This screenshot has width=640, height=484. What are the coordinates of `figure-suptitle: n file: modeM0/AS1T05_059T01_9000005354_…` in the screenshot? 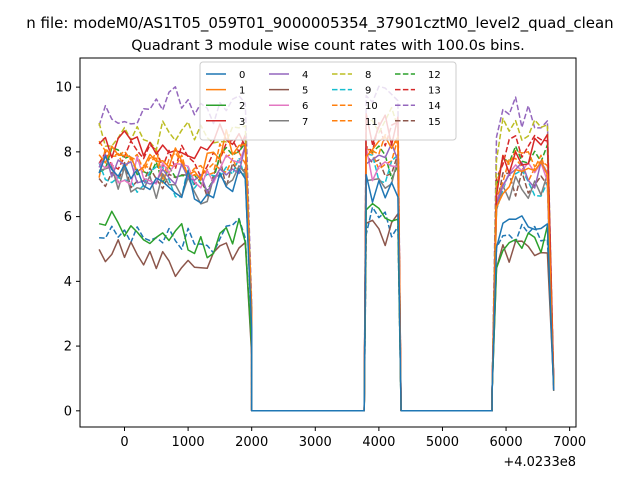 It's located at (319, 23).